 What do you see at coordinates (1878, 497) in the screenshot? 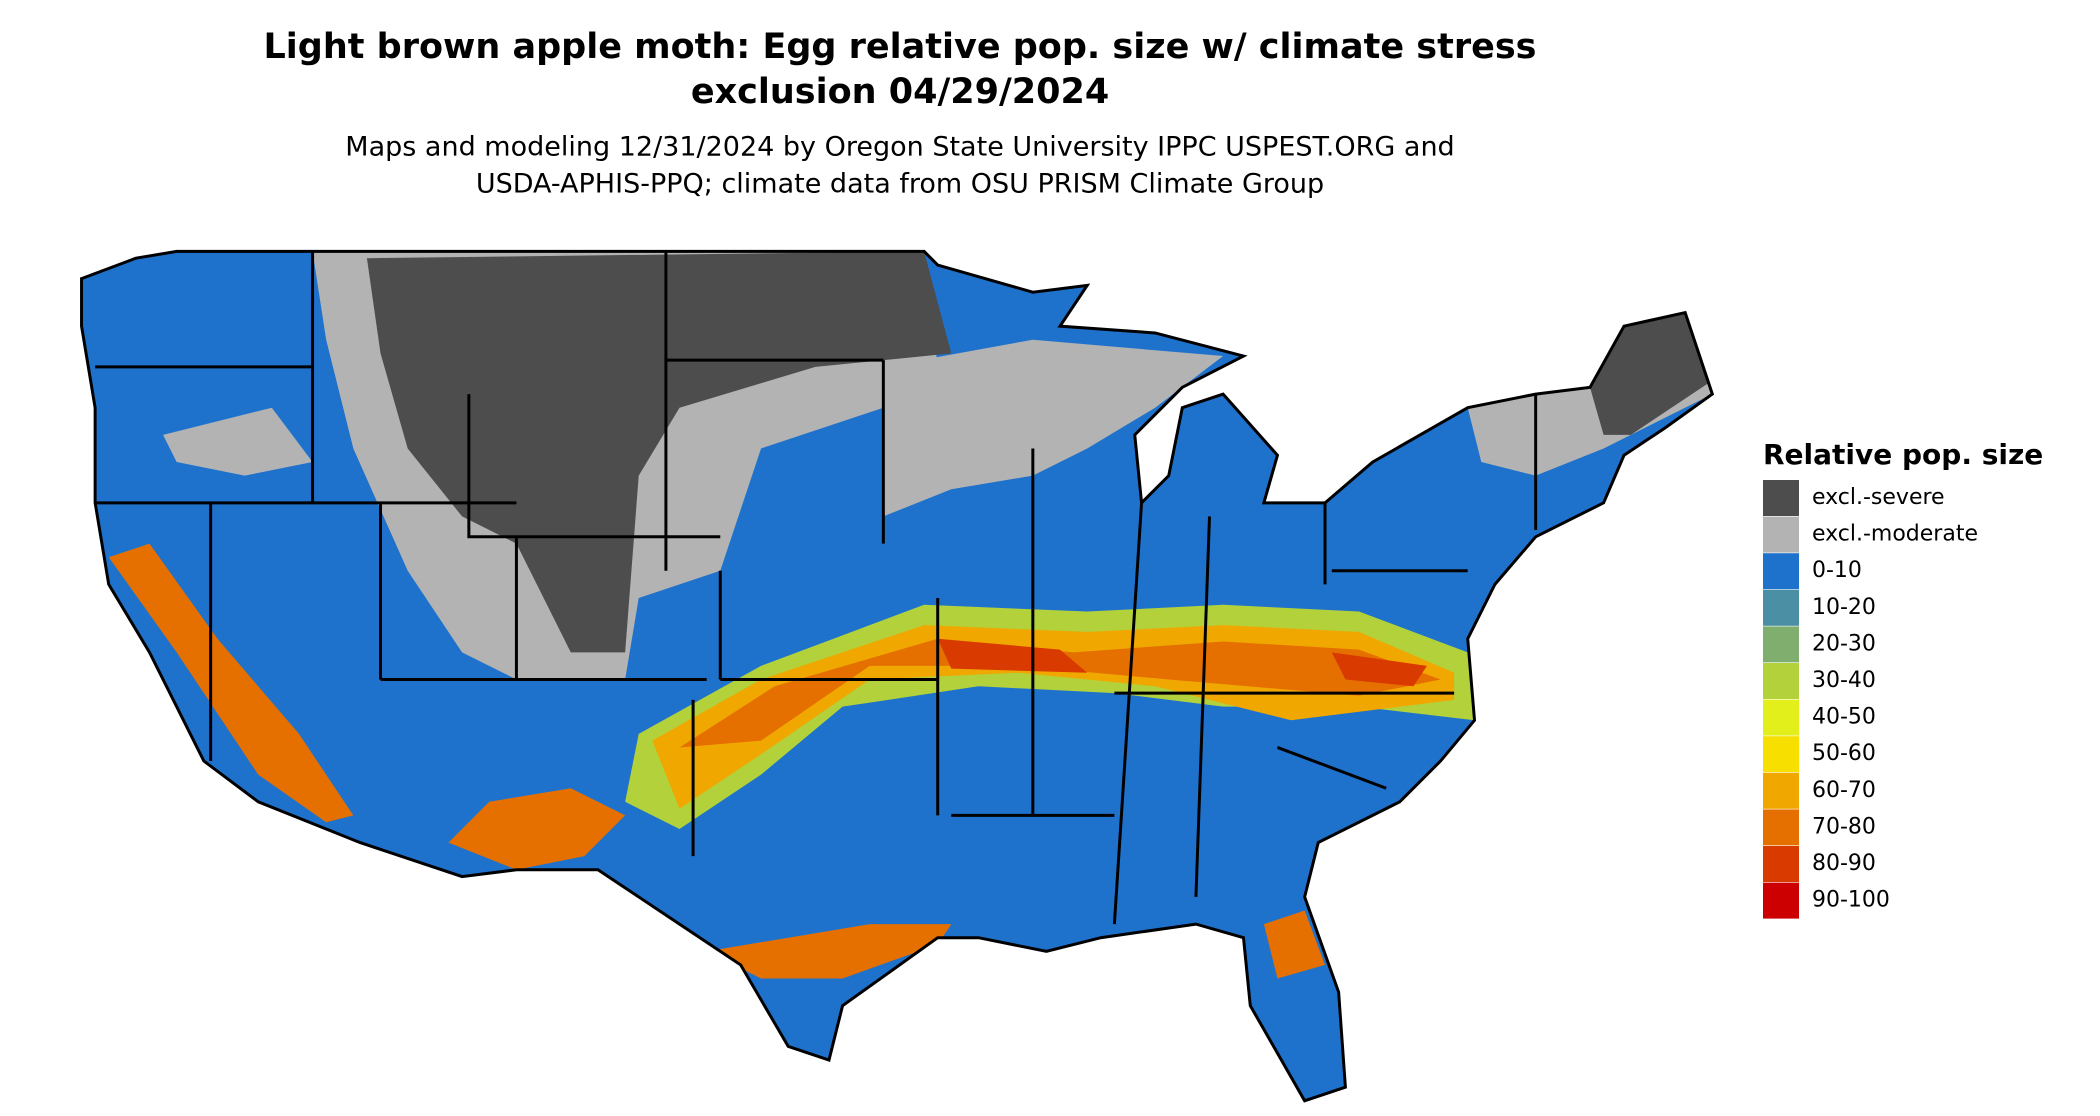
I see `legend-label: excl.-severe` at bounding box center [1878, 497].